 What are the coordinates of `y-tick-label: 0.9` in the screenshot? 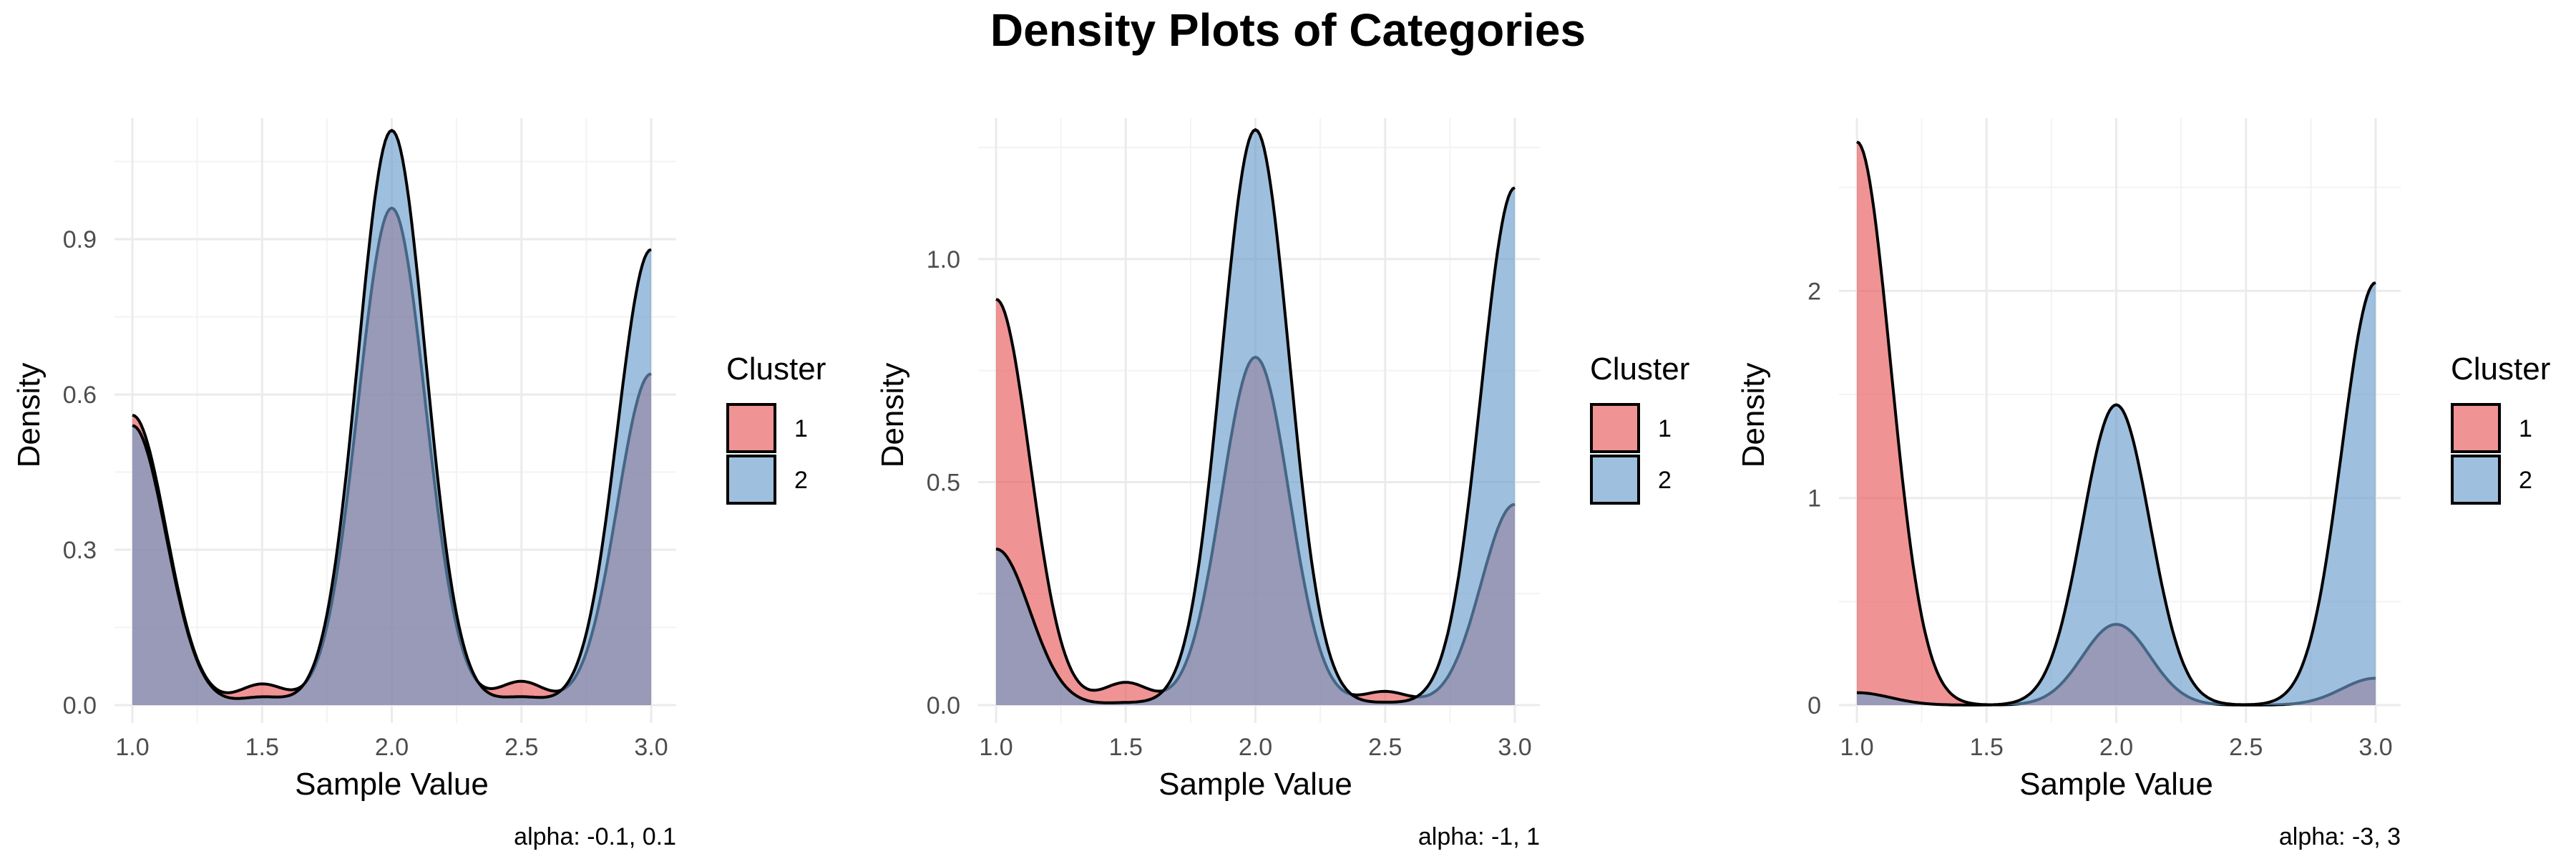 It's located at (80, 239).